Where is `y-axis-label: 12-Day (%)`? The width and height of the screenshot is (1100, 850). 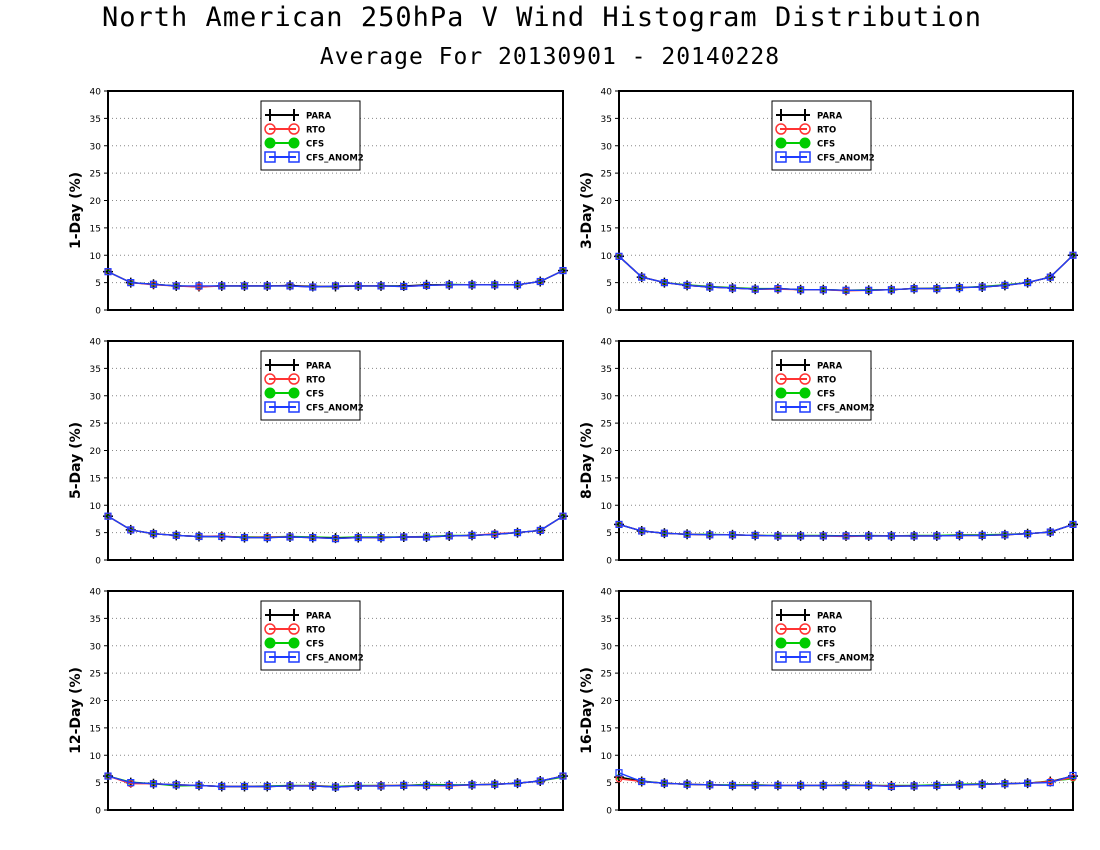 y-axis-label: 12-Day (%) is located at coordinates (76, 710).